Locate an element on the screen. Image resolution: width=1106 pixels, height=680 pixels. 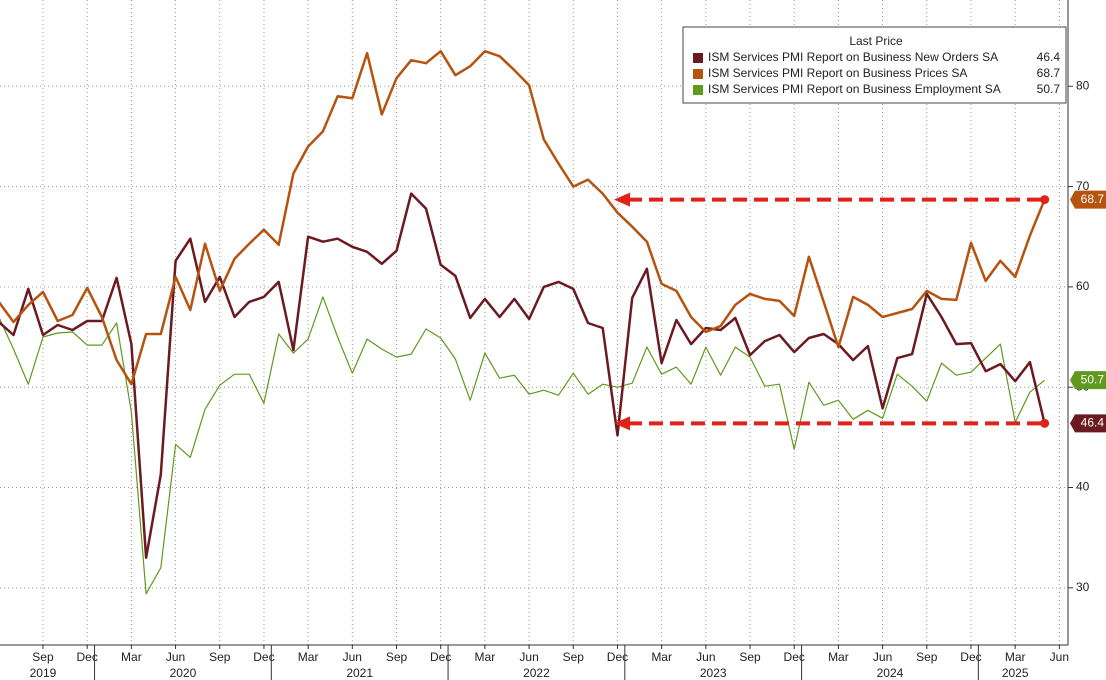
legend-title: Last Price is located at coordinates (876, 41).